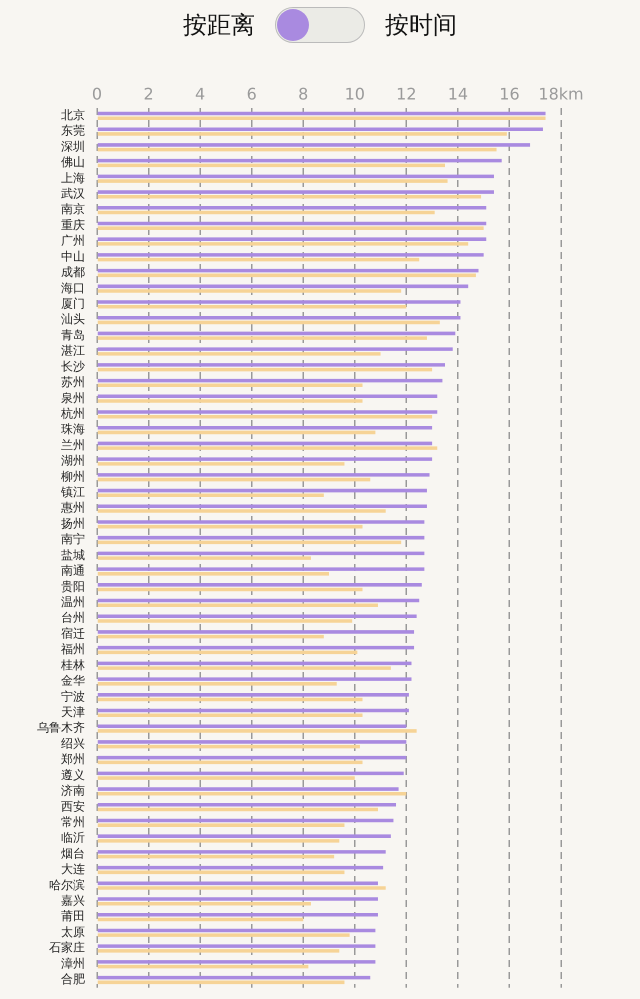 The width and height of the screenshot is (640, 999). Describe the element at coordinates (73, 193) in the screenshot. I see `y-tick-label: 武汉` at that location.